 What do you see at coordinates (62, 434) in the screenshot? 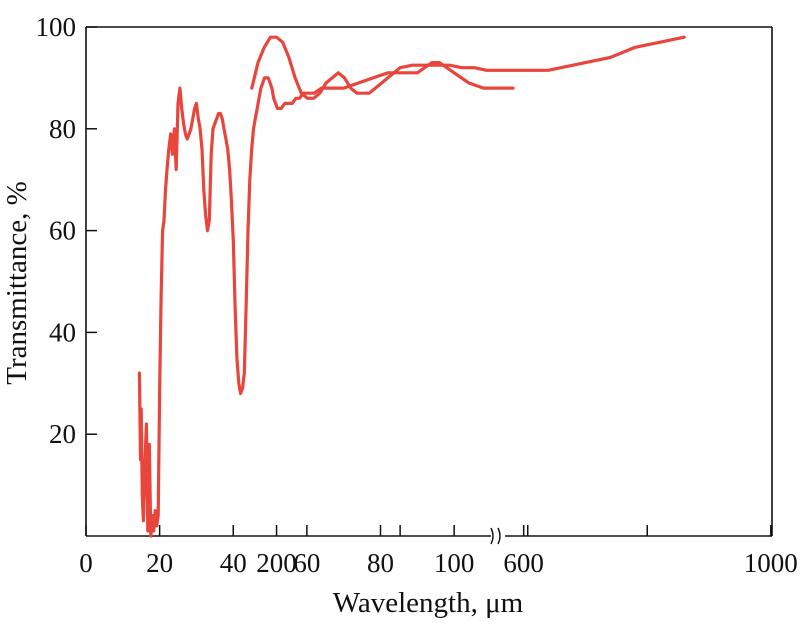
I see `y-tick-label: 20` at bounding box center [62, 434].